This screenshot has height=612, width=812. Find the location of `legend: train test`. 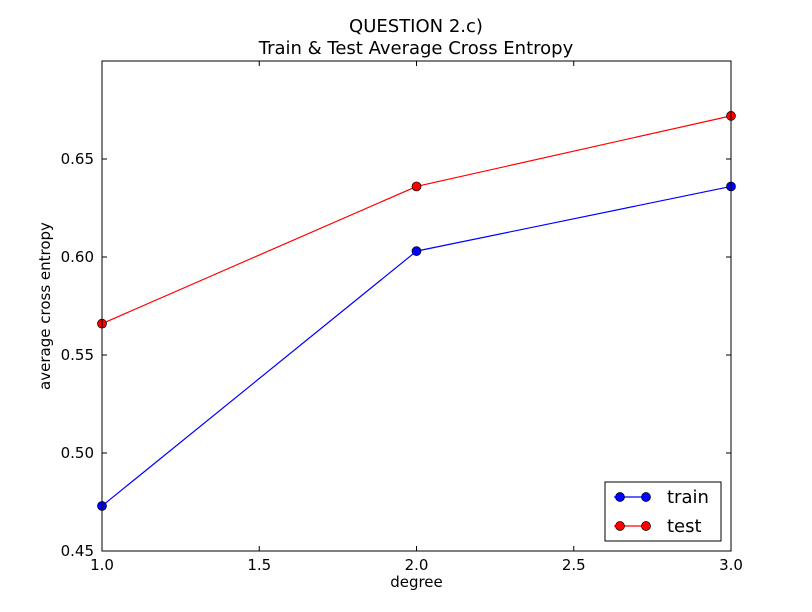

legend: train test is located at coordinates (663, 511).